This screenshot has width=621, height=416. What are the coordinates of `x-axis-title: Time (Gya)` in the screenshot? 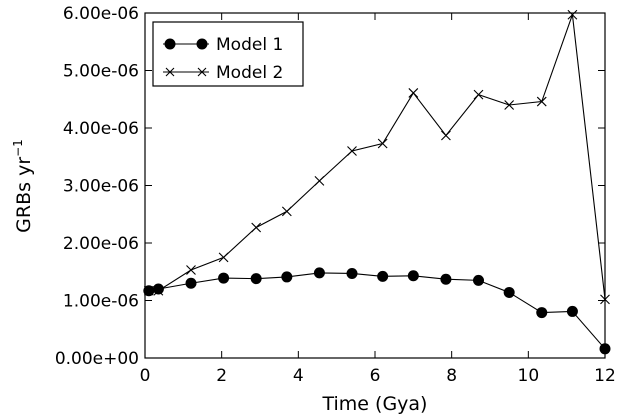 It's located at (375, 404).